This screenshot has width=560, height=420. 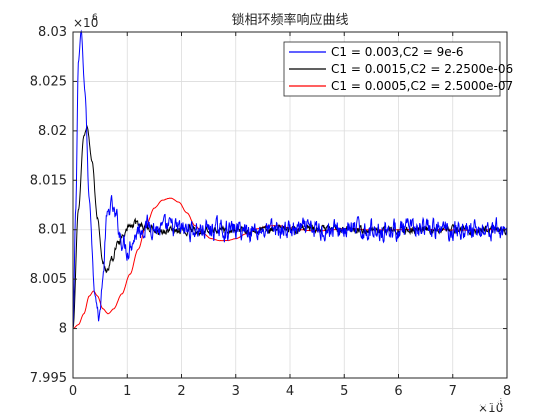 I want to click on x-tick-label: 3, so click(x=236, y=391).